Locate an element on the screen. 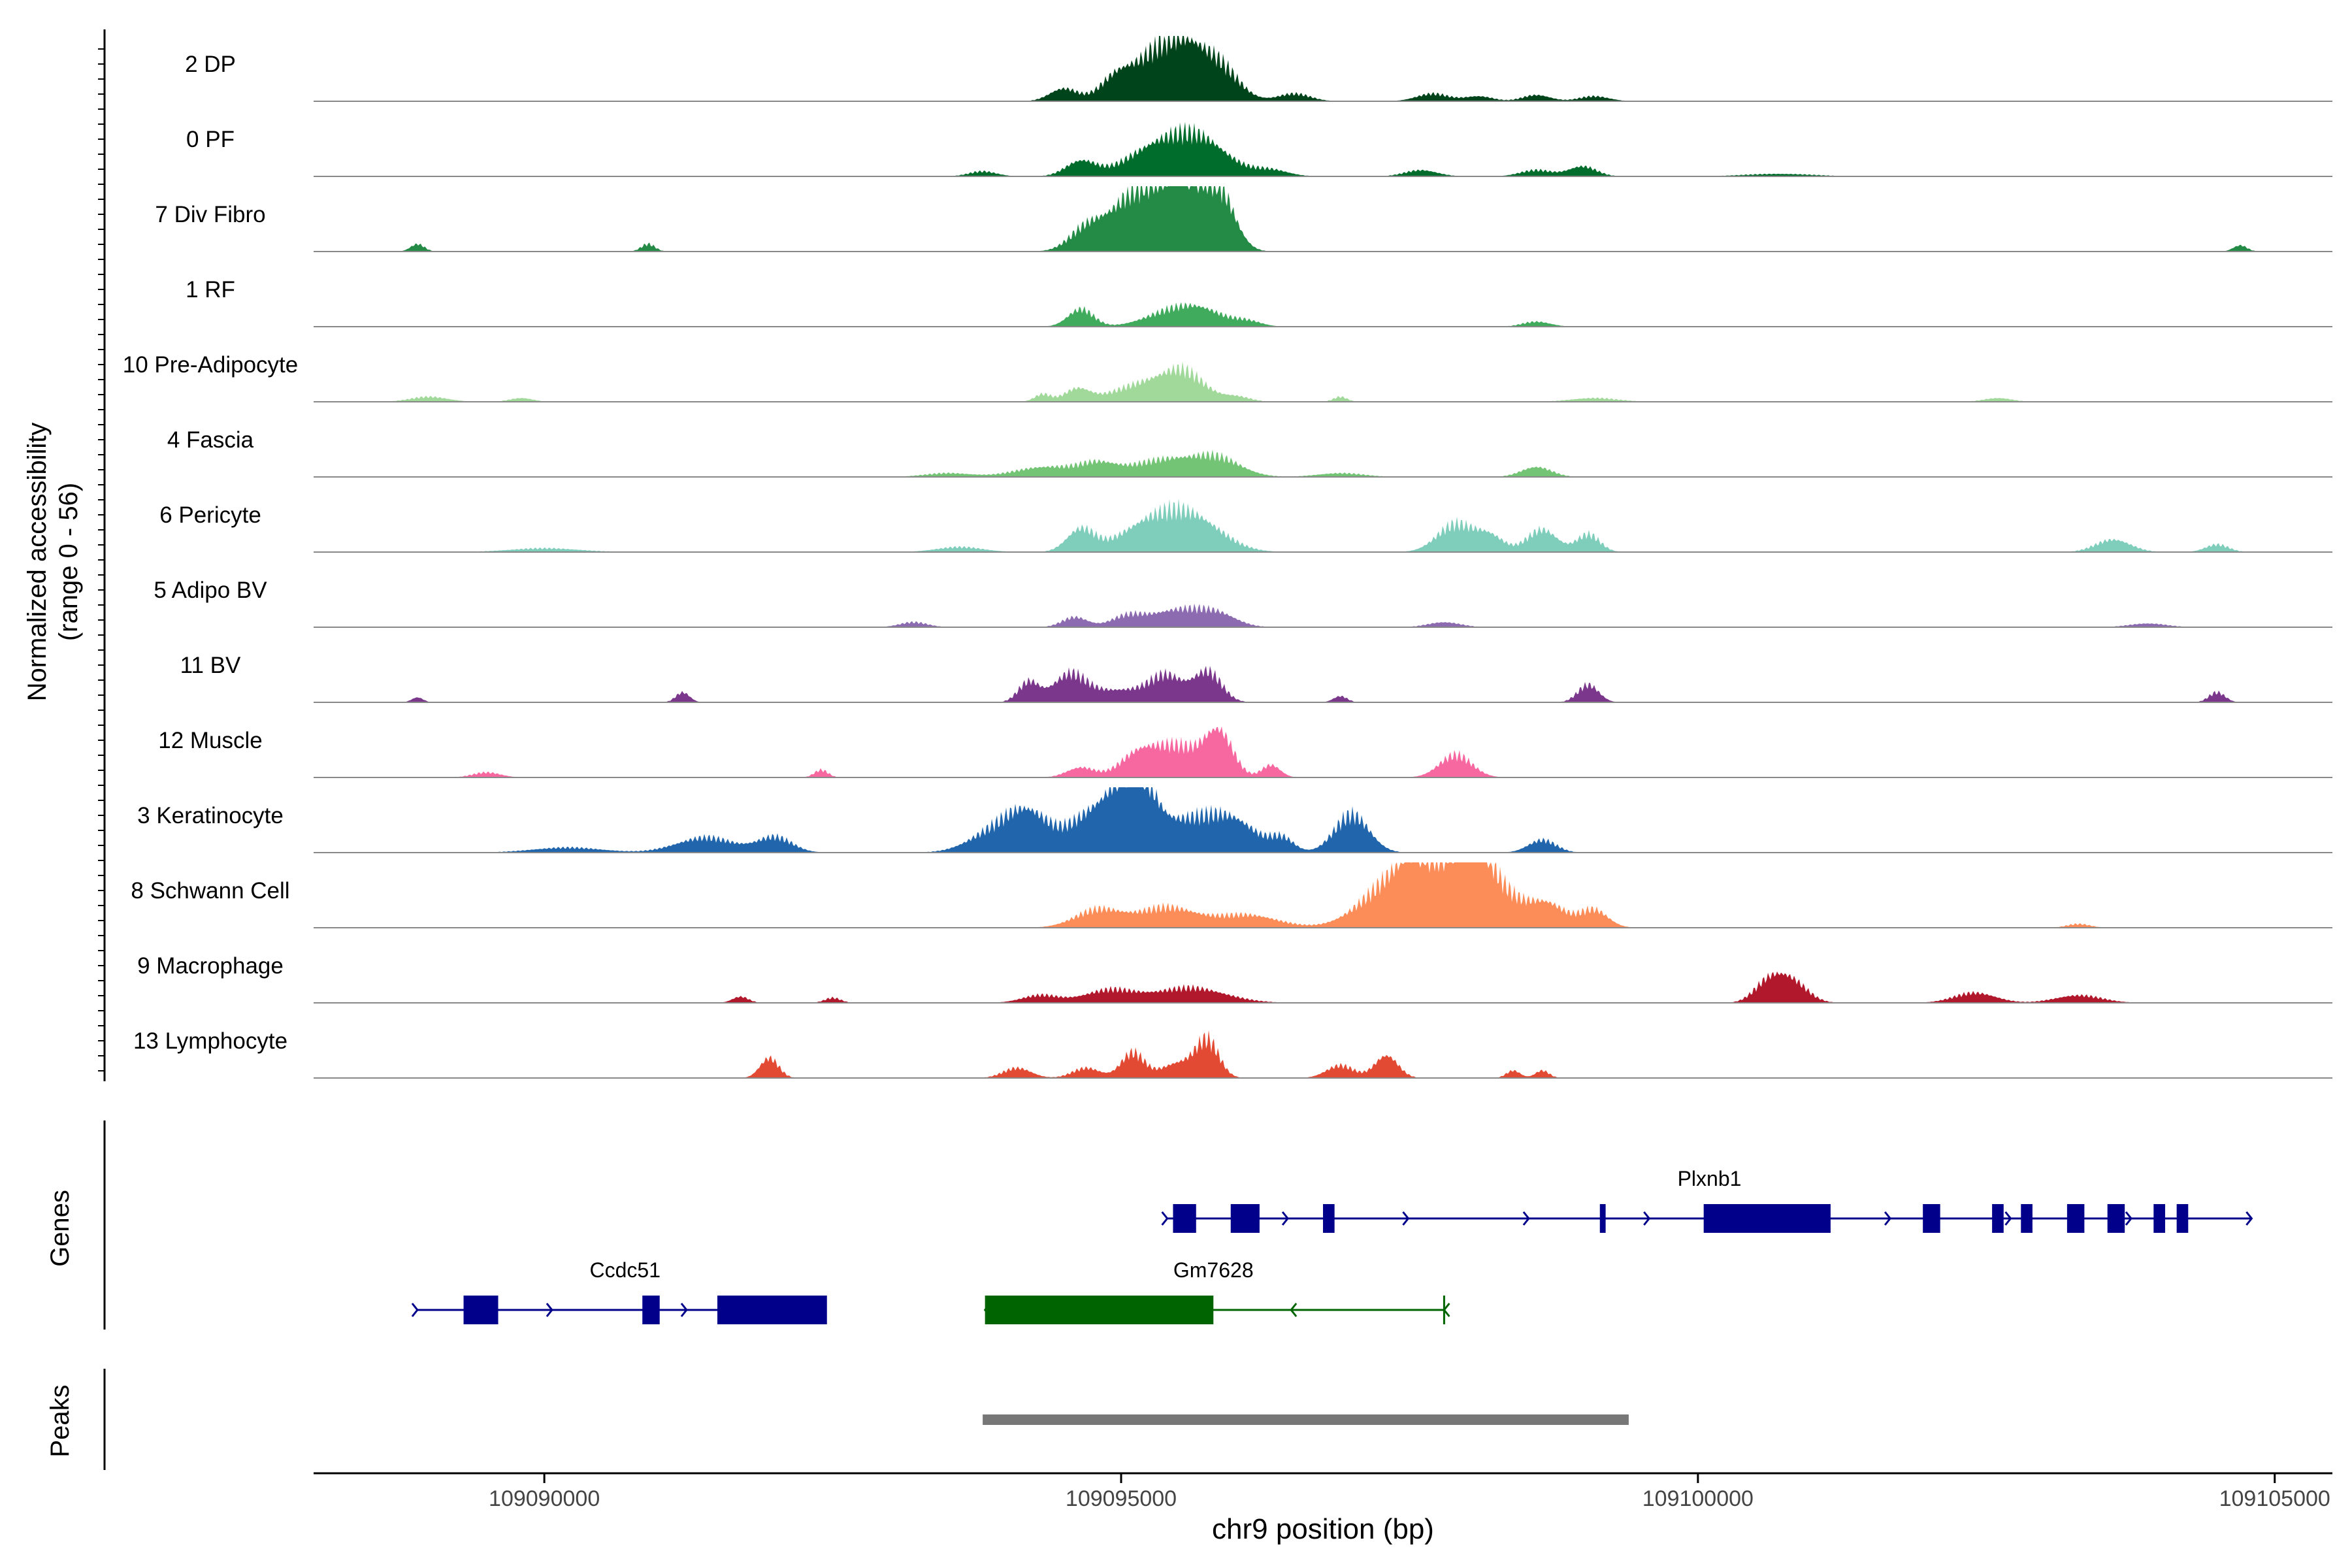  x-tick-label: 109105000 is located at coordinates (2274, 1498).